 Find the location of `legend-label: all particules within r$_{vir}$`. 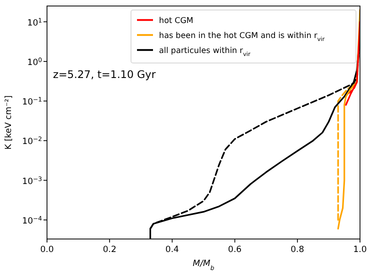

legend-label: all particules within r$_{vir}$ is located at coordinates (205, 52).